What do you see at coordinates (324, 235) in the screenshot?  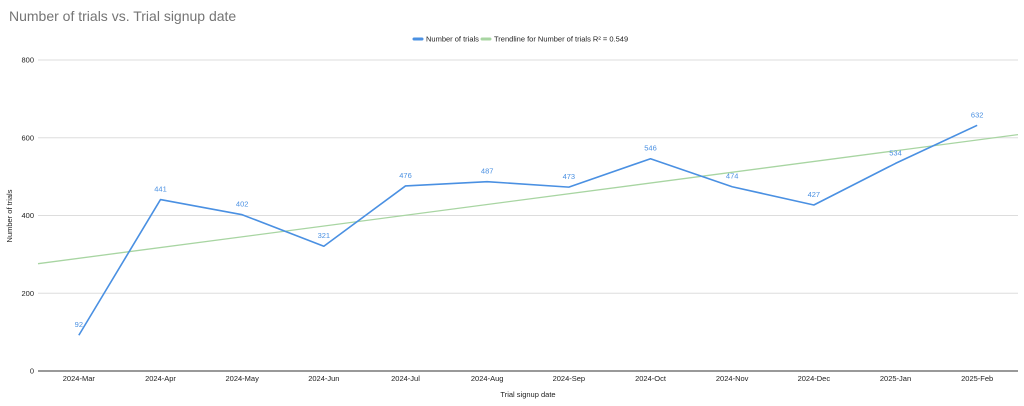 I see `data-label: 321` at bounding box center [324, 235].